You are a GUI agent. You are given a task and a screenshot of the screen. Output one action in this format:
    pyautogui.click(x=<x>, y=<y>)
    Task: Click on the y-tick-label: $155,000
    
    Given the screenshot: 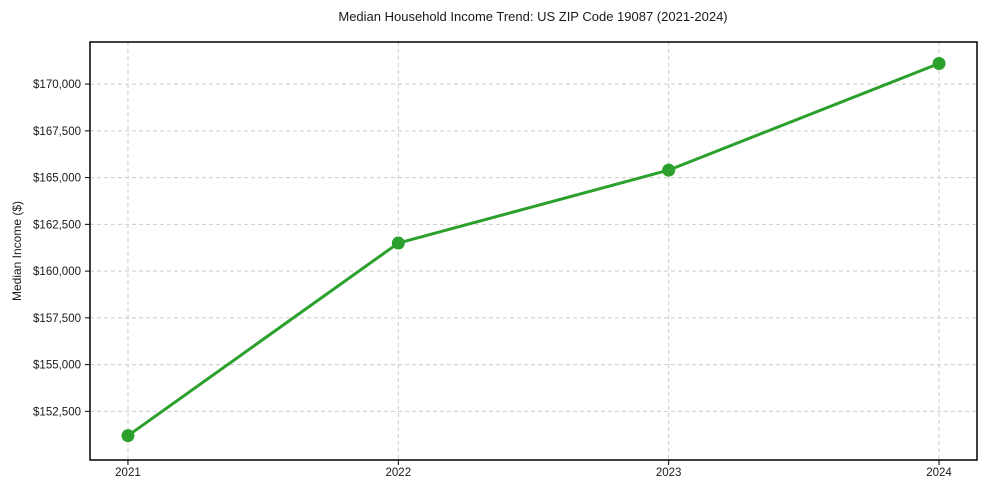 What is the action you would take?
    pyautogui.click(x=57, y=366)
    